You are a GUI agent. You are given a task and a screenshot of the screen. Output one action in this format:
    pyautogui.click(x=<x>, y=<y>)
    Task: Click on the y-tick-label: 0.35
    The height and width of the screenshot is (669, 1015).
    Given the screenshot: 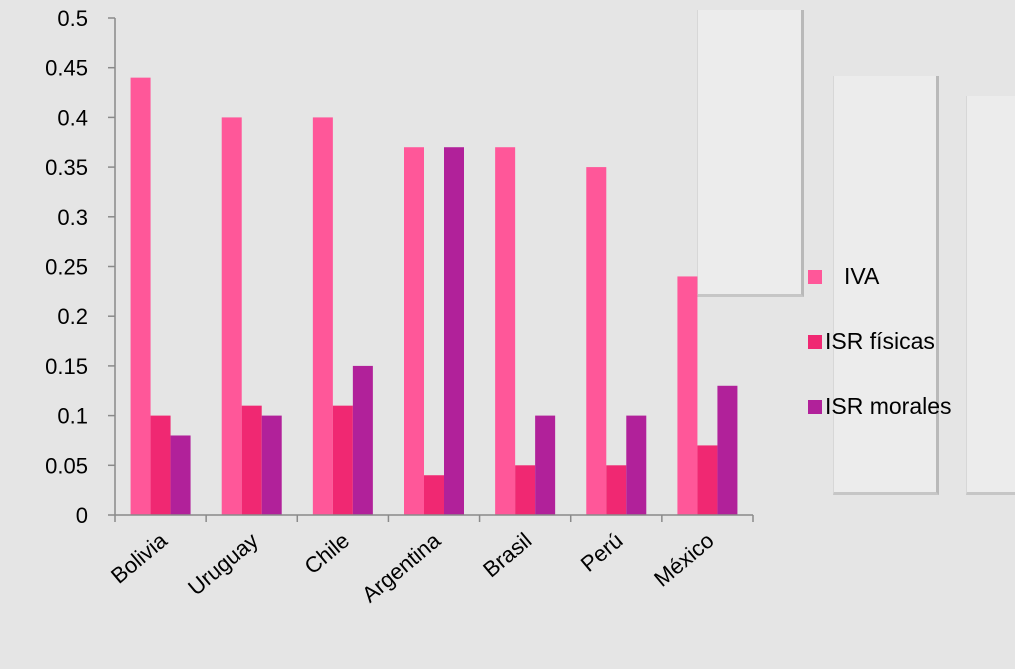 What is the action you would take?
    pyautogui.click(x=66, y=167)
    